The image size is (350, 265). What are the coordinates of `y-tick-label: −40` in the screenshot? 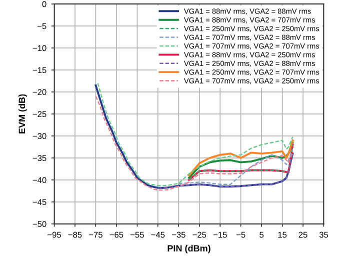 It's located at (39, 180).